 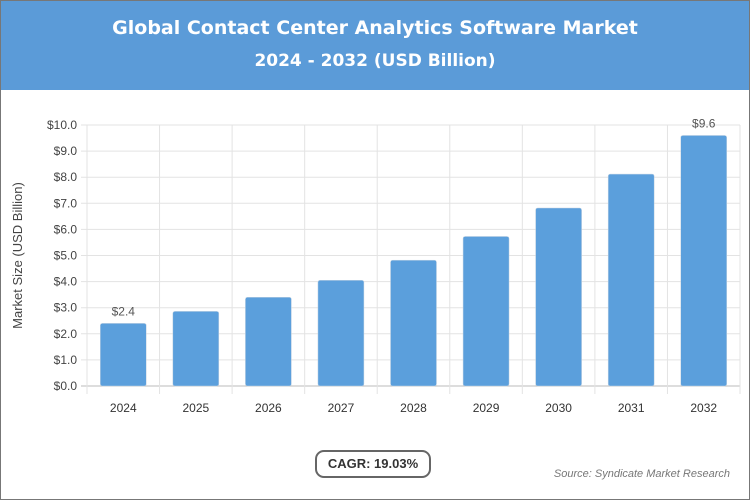 What do you see at coordinates (123, 355) in the screenshot?
I see `bar-2024` at bounding box center [123, 355].